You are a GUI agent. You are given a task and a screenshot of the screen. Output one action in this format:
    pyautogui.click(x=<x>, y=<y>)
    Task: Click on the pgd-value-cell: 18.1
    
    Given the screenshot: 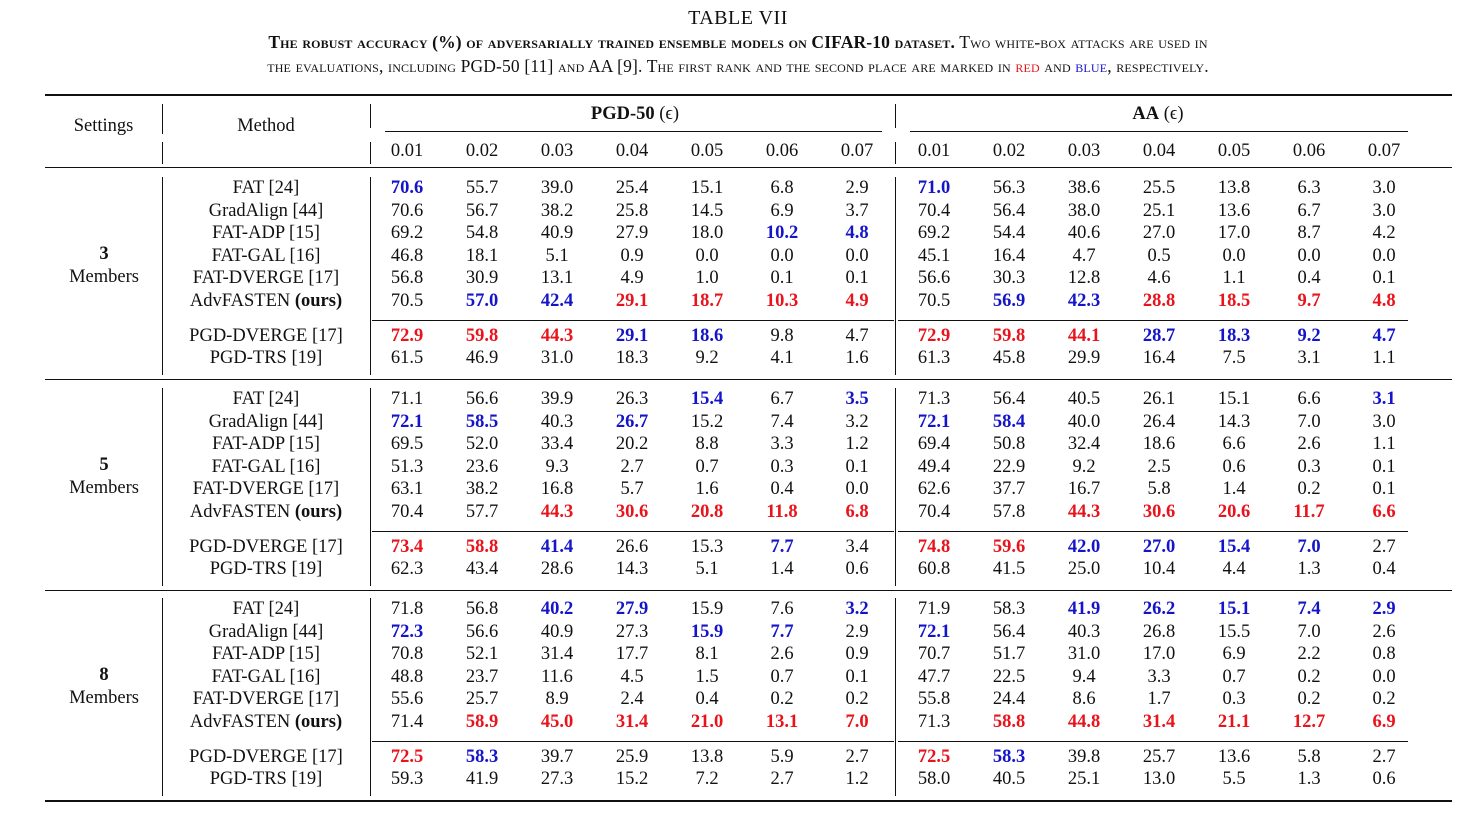 What is the action you would take?
    pyautogui.click(x=482, y=255)
    